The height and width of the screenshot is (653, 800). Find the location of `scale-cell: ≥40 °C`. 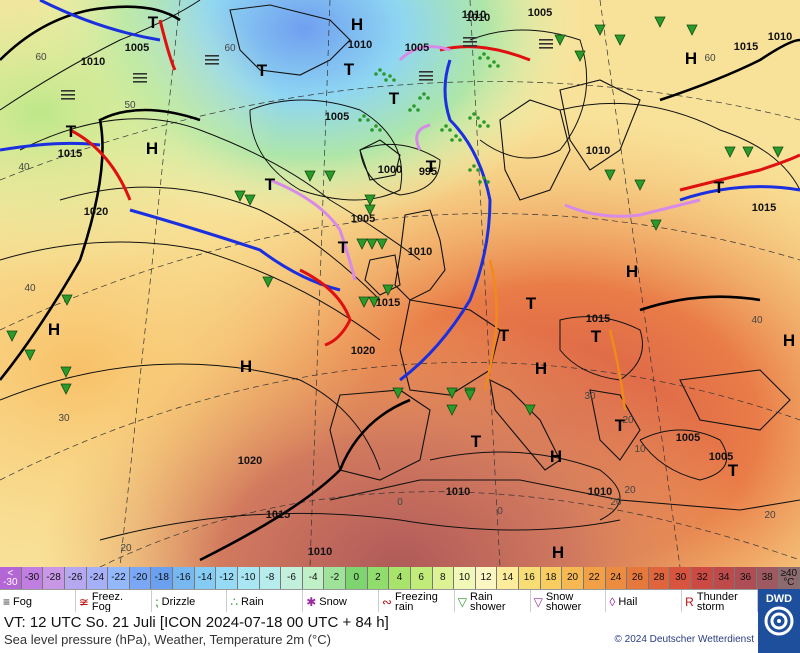

scale-cell: ≥40 °C is located at coordinates (789, 578).